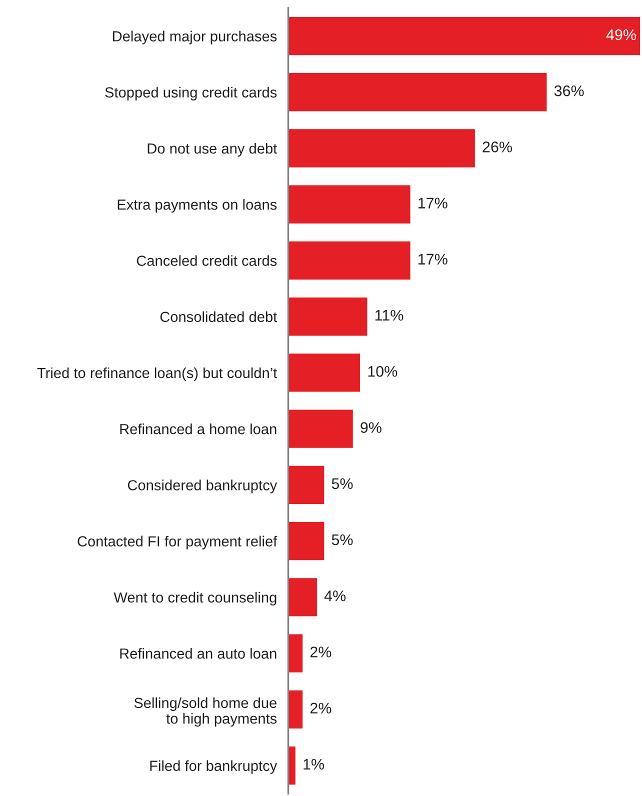 The height and width of the screenshot is (796, 642). I want to click on data-label: 4%, so click(335, 596).